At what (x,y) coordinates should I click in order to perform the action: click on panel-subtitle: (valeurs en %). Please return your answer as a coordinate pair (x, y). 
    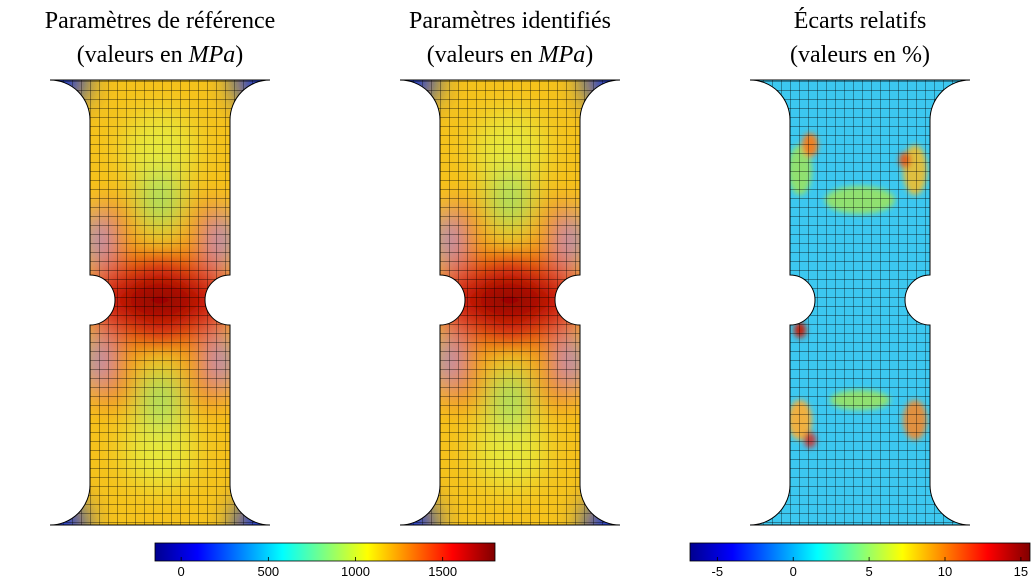
    Looking at the image, I should click on (860, 55).